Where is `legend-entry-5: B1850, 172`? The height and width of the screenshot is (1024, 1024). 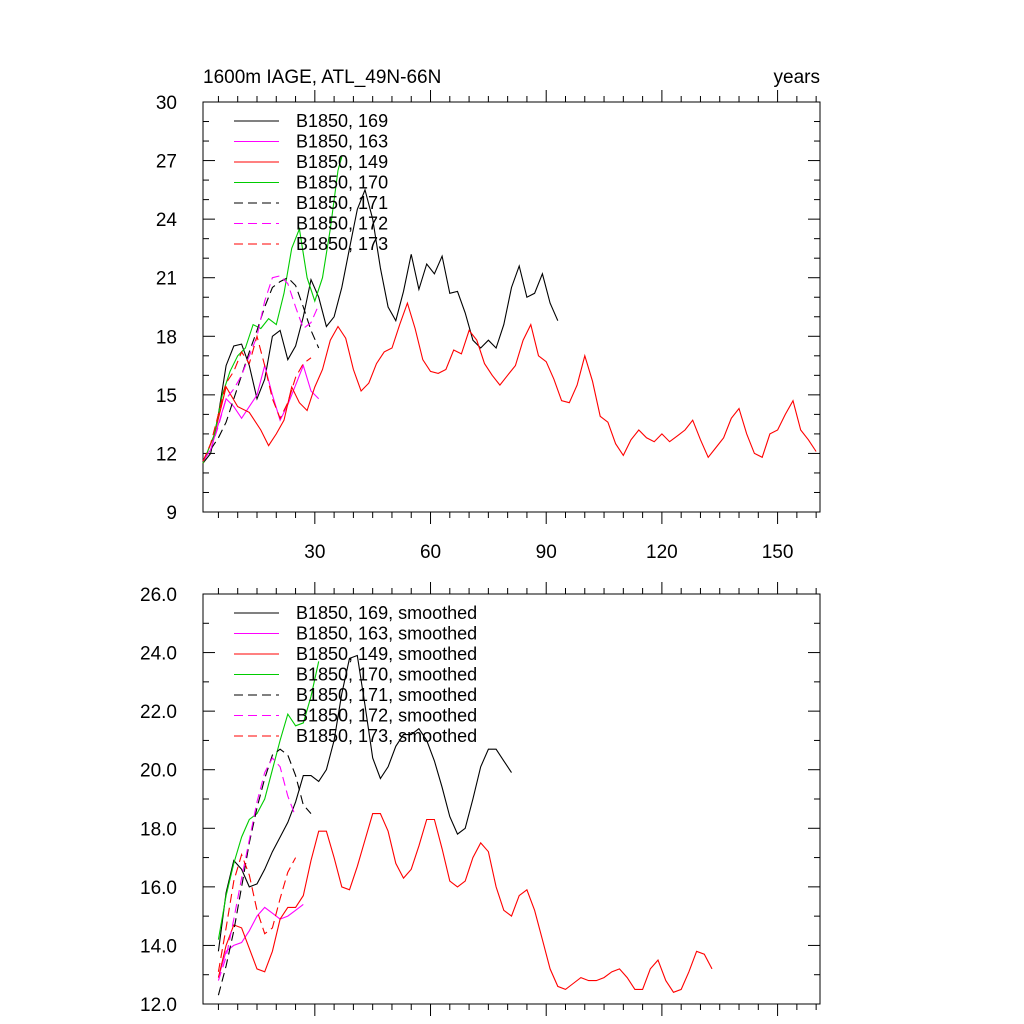
legend-entry-5: B1850, 172 is located at coordinates (342, 224).